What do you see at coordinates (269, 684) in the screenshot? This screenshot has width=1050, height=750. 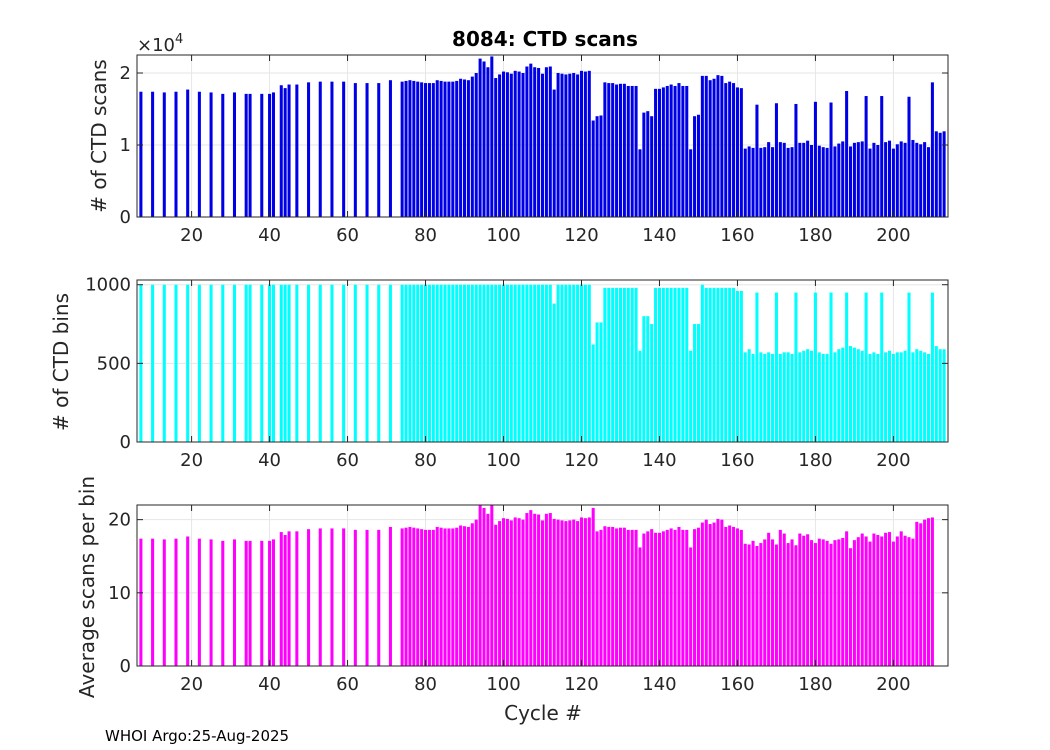 I see `x-tick-label: 40` at bounding box center [269, 684].